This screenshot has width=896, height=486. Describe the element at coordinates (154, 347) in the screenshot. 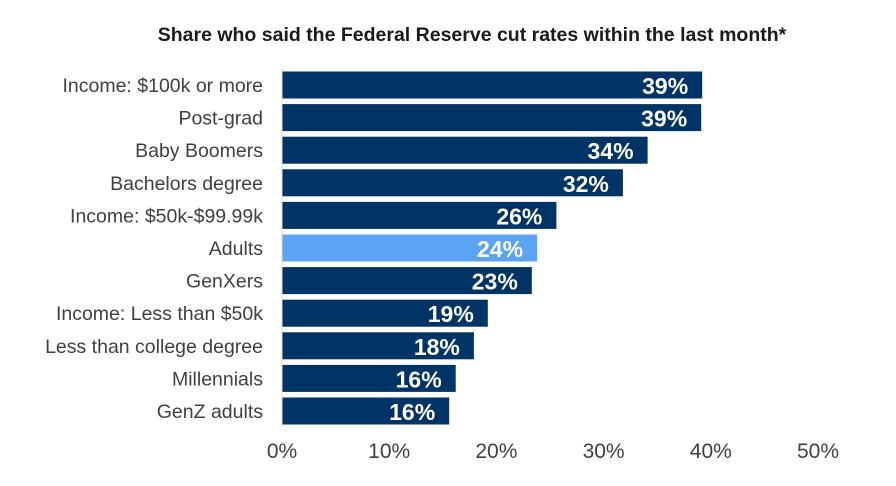

I see `category-label: Less than college degree` at that location.